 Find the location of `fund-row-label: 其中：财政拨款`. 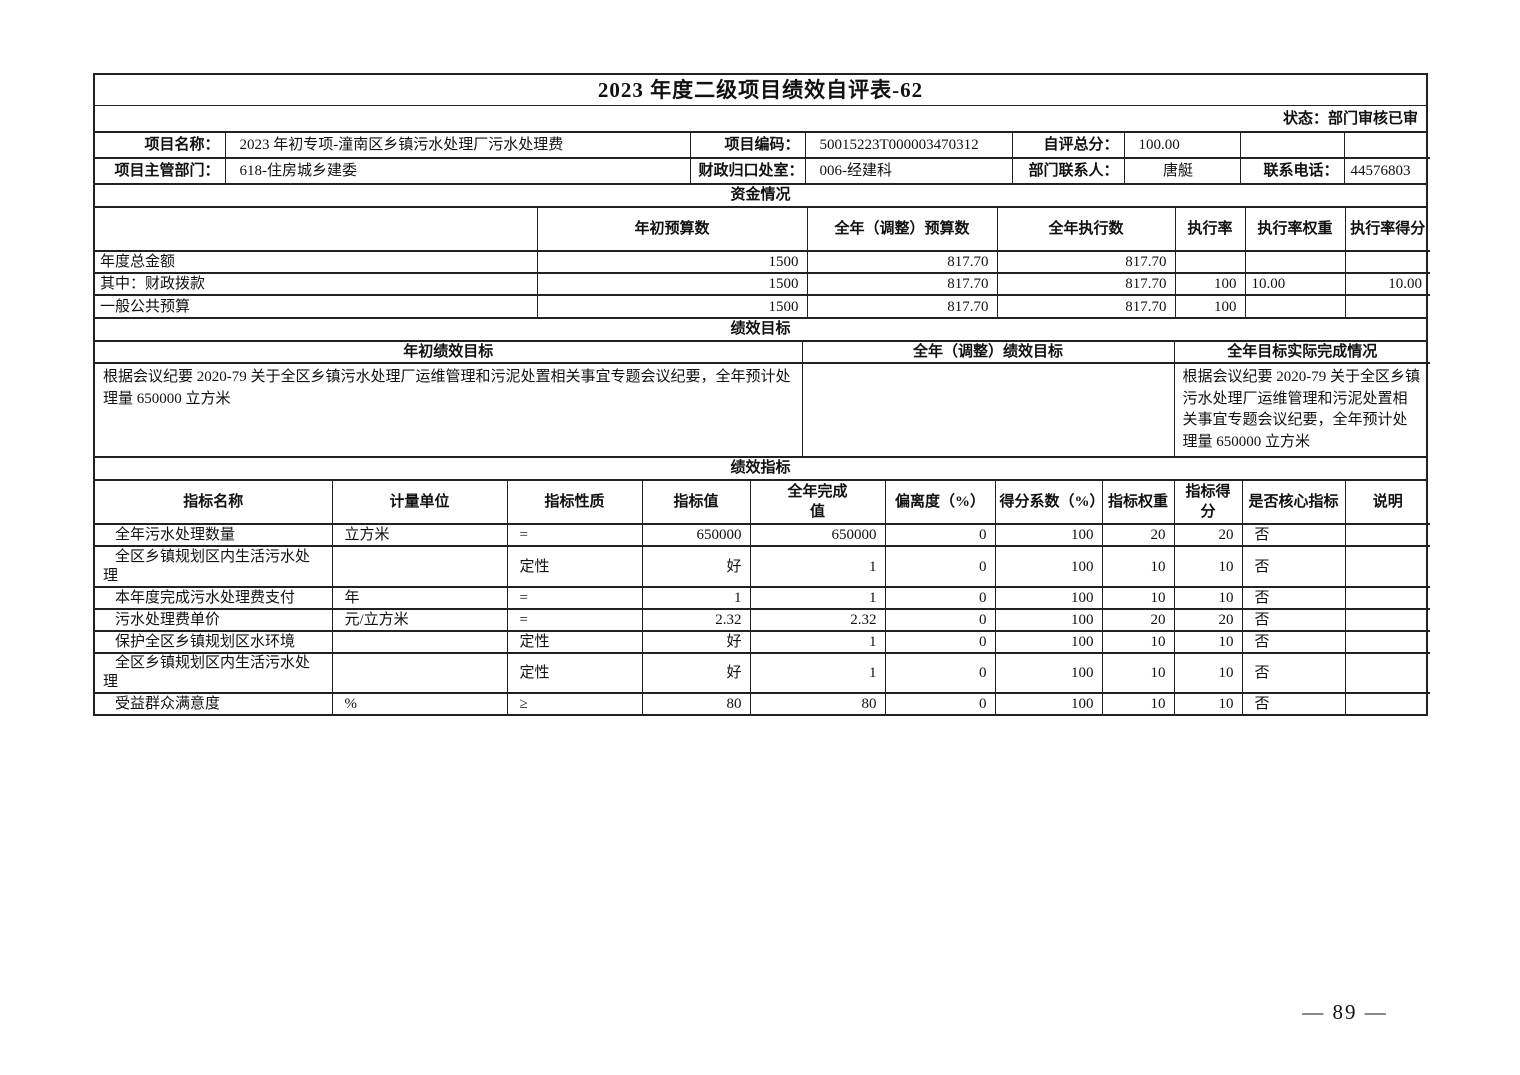

fund-row-label: 其中：财政拨款 is located at coordinates (316, 283).